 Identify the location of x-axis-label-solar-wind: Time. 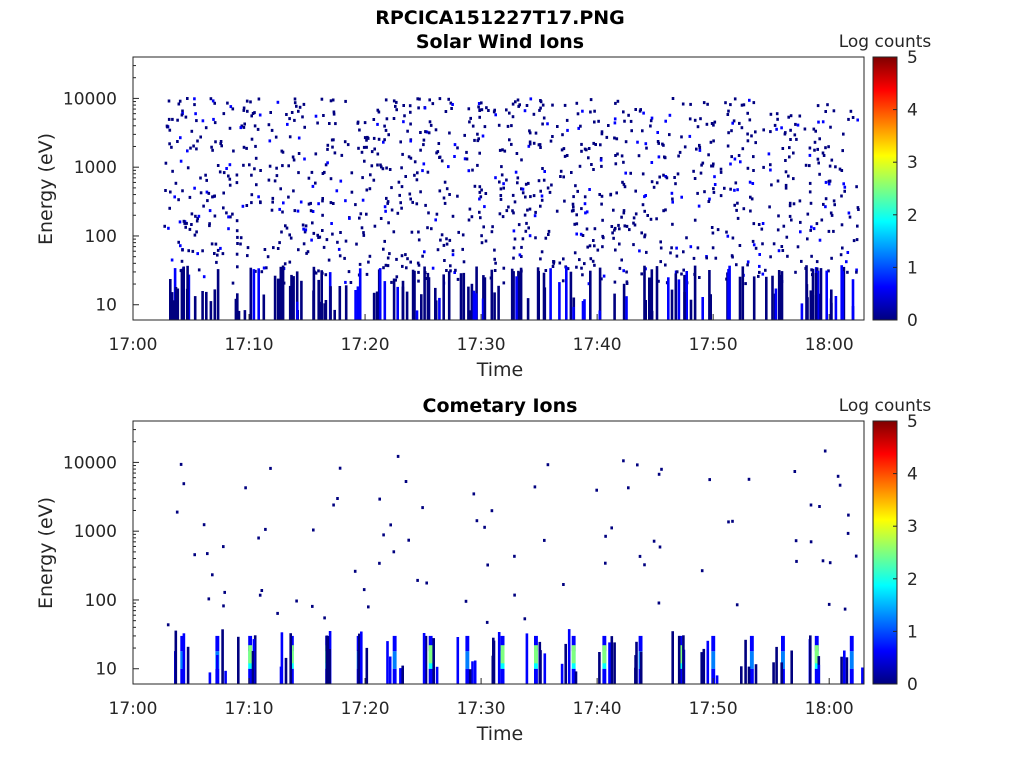
(500, 370).